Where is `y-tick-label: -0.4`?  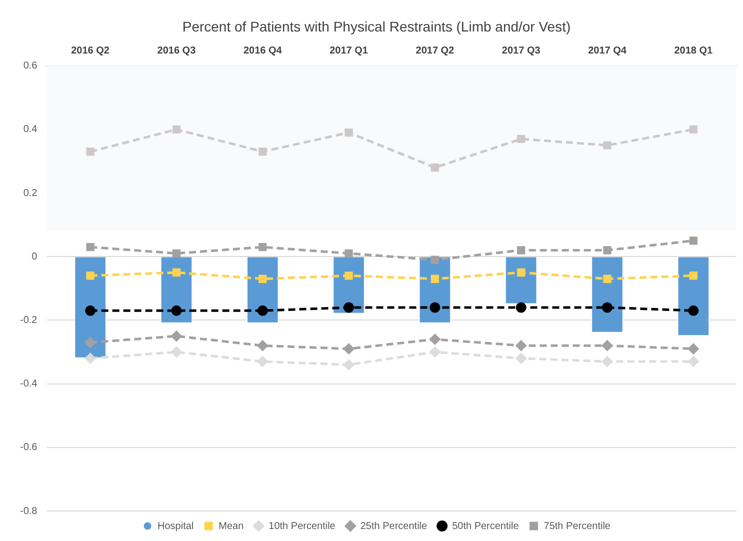 y-tick-label: -0.4 is located at coordinates (29, 384).